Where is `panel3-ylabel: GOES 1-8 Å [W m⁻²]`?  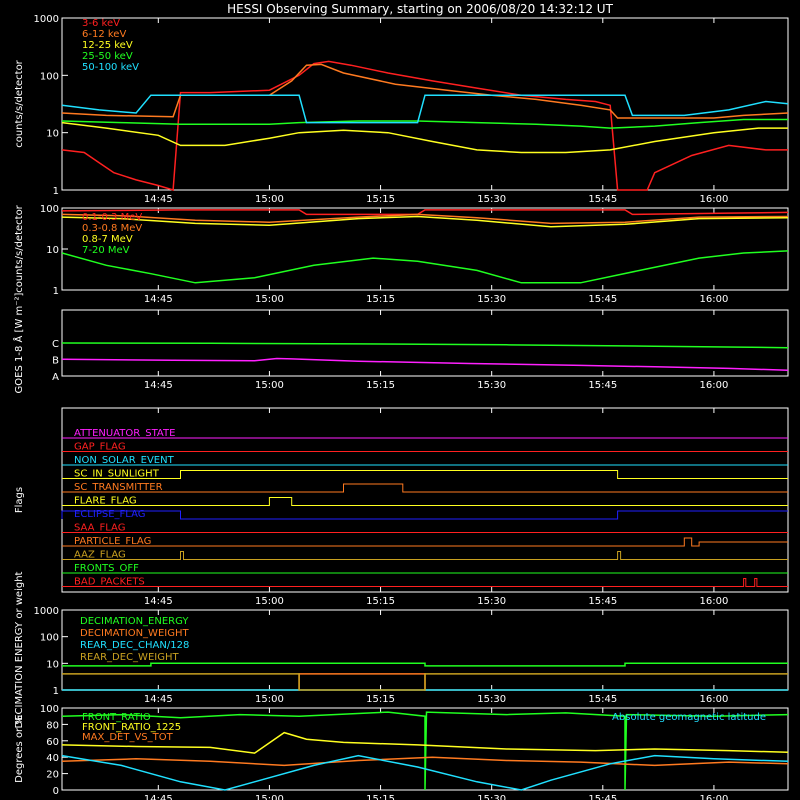 panel3-ylabel: GOES 1-8 Å [W m⁻²] is located at coordinates (18, 342).